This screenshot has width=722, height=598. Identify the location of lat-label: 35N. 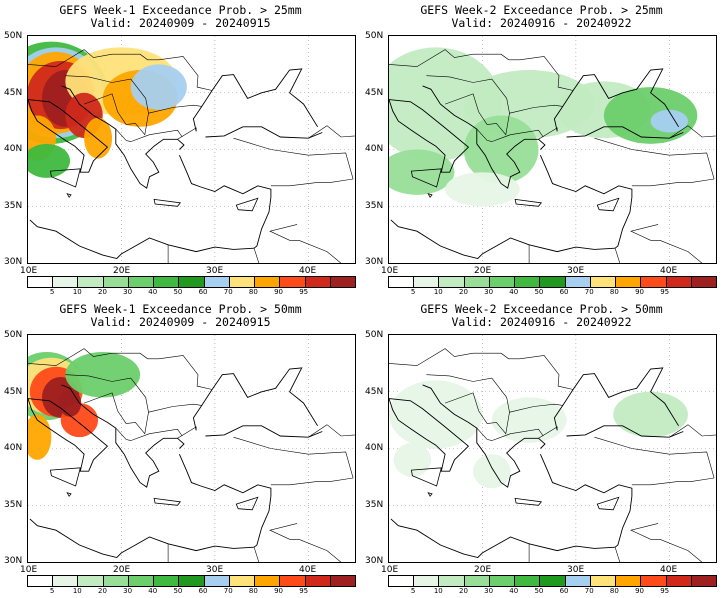
(374, 505).